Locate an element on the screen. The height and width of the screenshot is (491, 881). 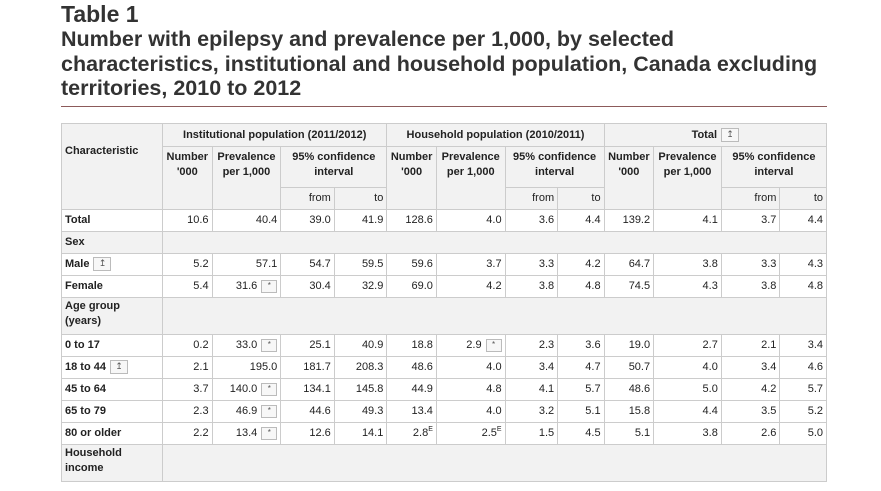
table-row-group: Sex is located at coordinates (443, 242).